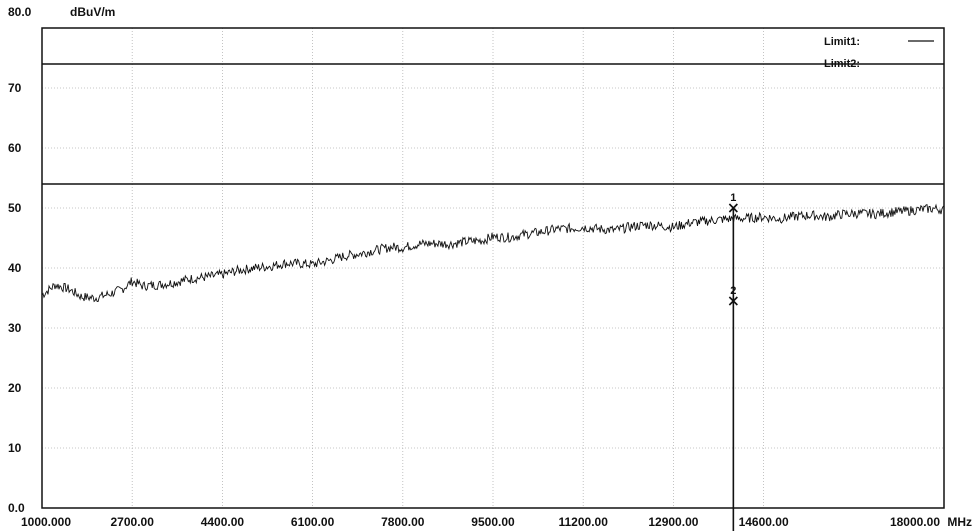 The height and width of the screenshot is (531, 975). I want to click on y-tick-label: 30, so click(15, 328).